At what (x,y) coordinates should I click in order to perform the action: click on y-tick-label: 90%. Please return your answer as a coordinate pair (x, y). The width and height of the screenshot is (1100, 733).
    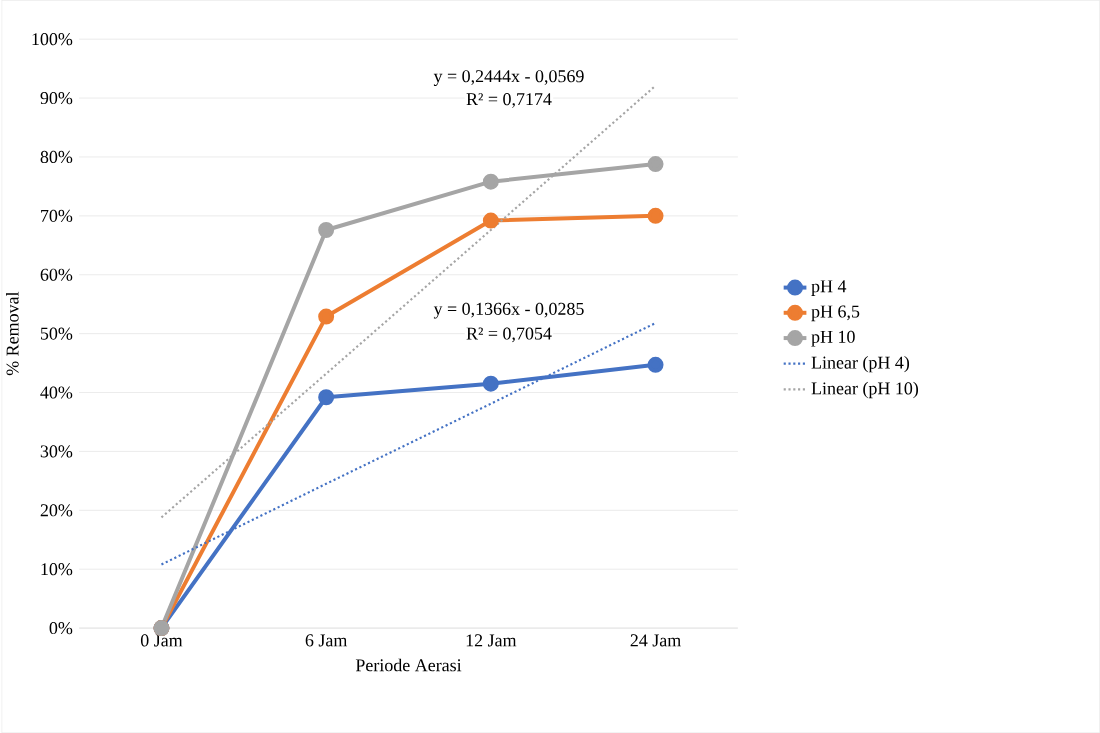
    Looking at the image, I should click on (56, 98).